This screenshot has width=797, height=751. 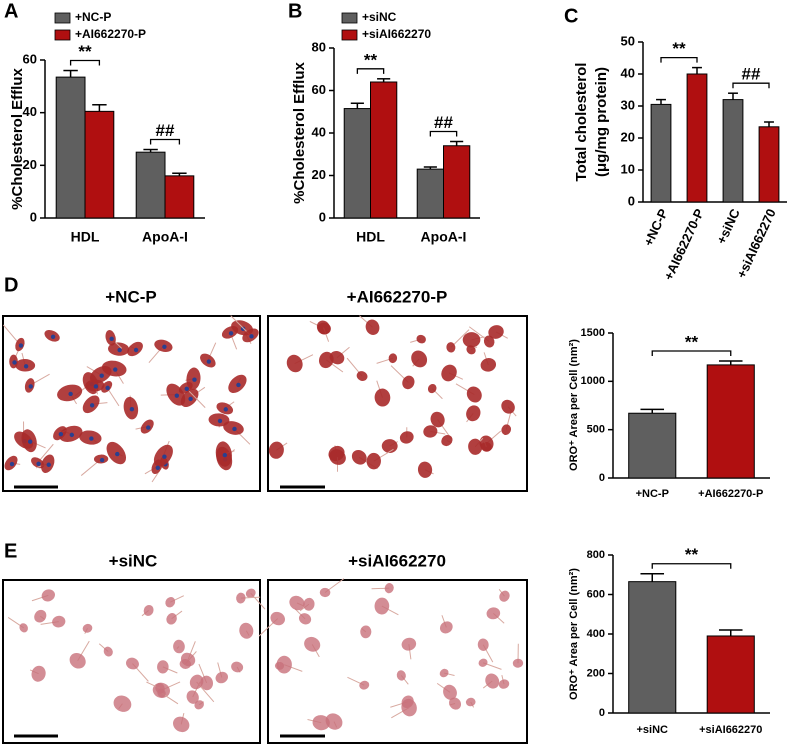 I want to click on y-tick-label: 400, so click(x=596, y=634).